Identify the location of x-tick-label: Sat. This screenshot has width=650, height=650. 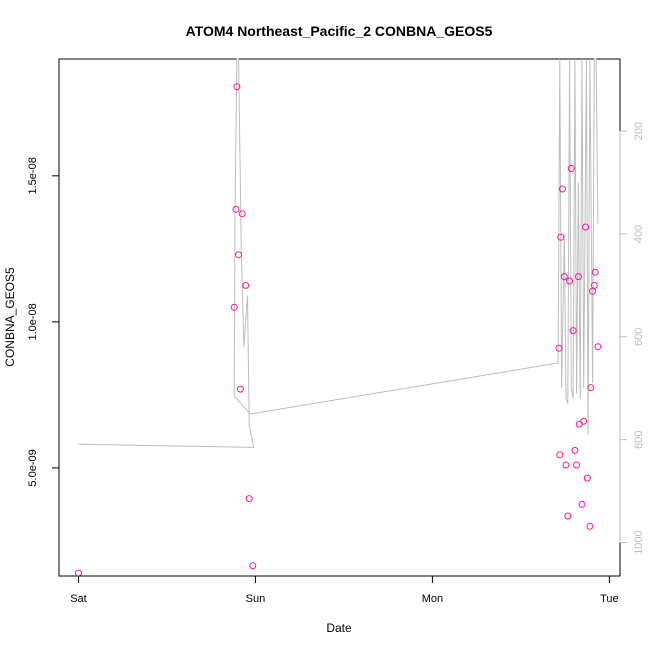
(78, 599).